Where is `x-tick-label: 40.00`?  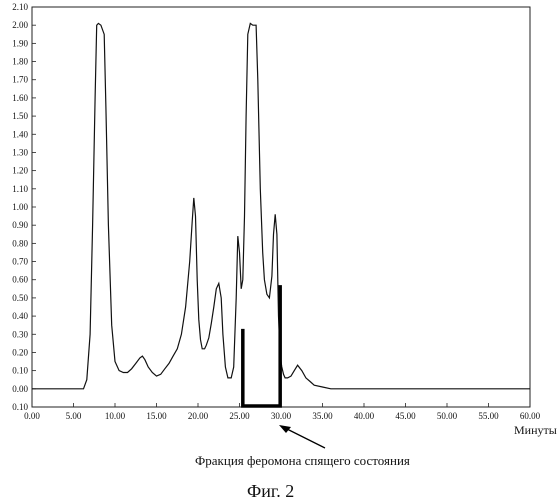
x-tick-label: 40.00 is located at coordinates (364, 416).